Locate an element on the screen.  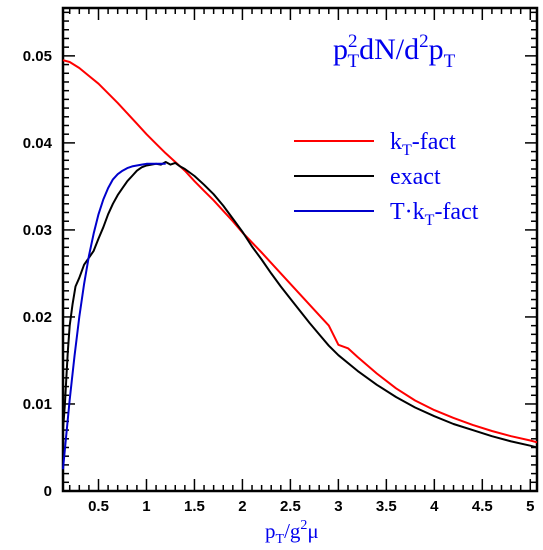
y-tick-label: 0.02 is located at coordinates (37, 317).